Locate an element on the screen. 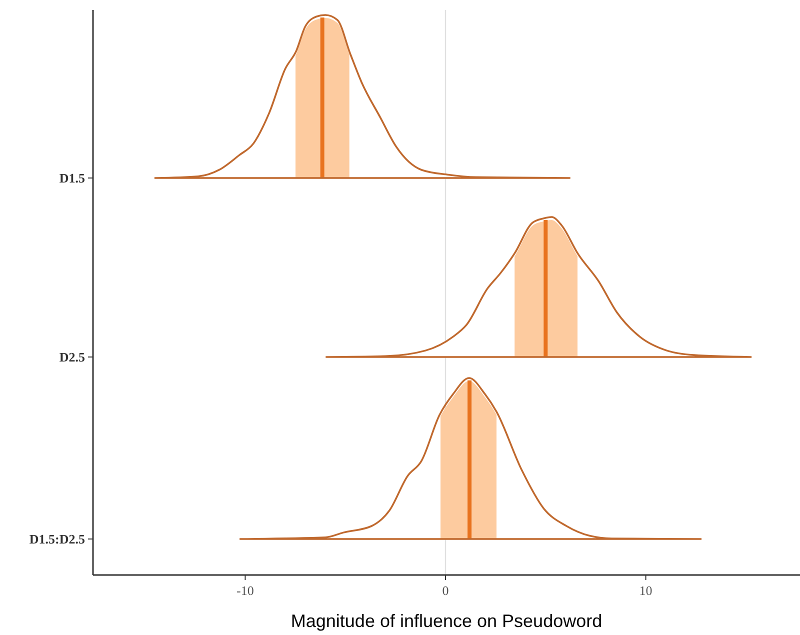 The height and width of the screenshot is (635, 800). x-axis-title: Magnitude of influence on Pseudoword is located at coordinates (446, 621).